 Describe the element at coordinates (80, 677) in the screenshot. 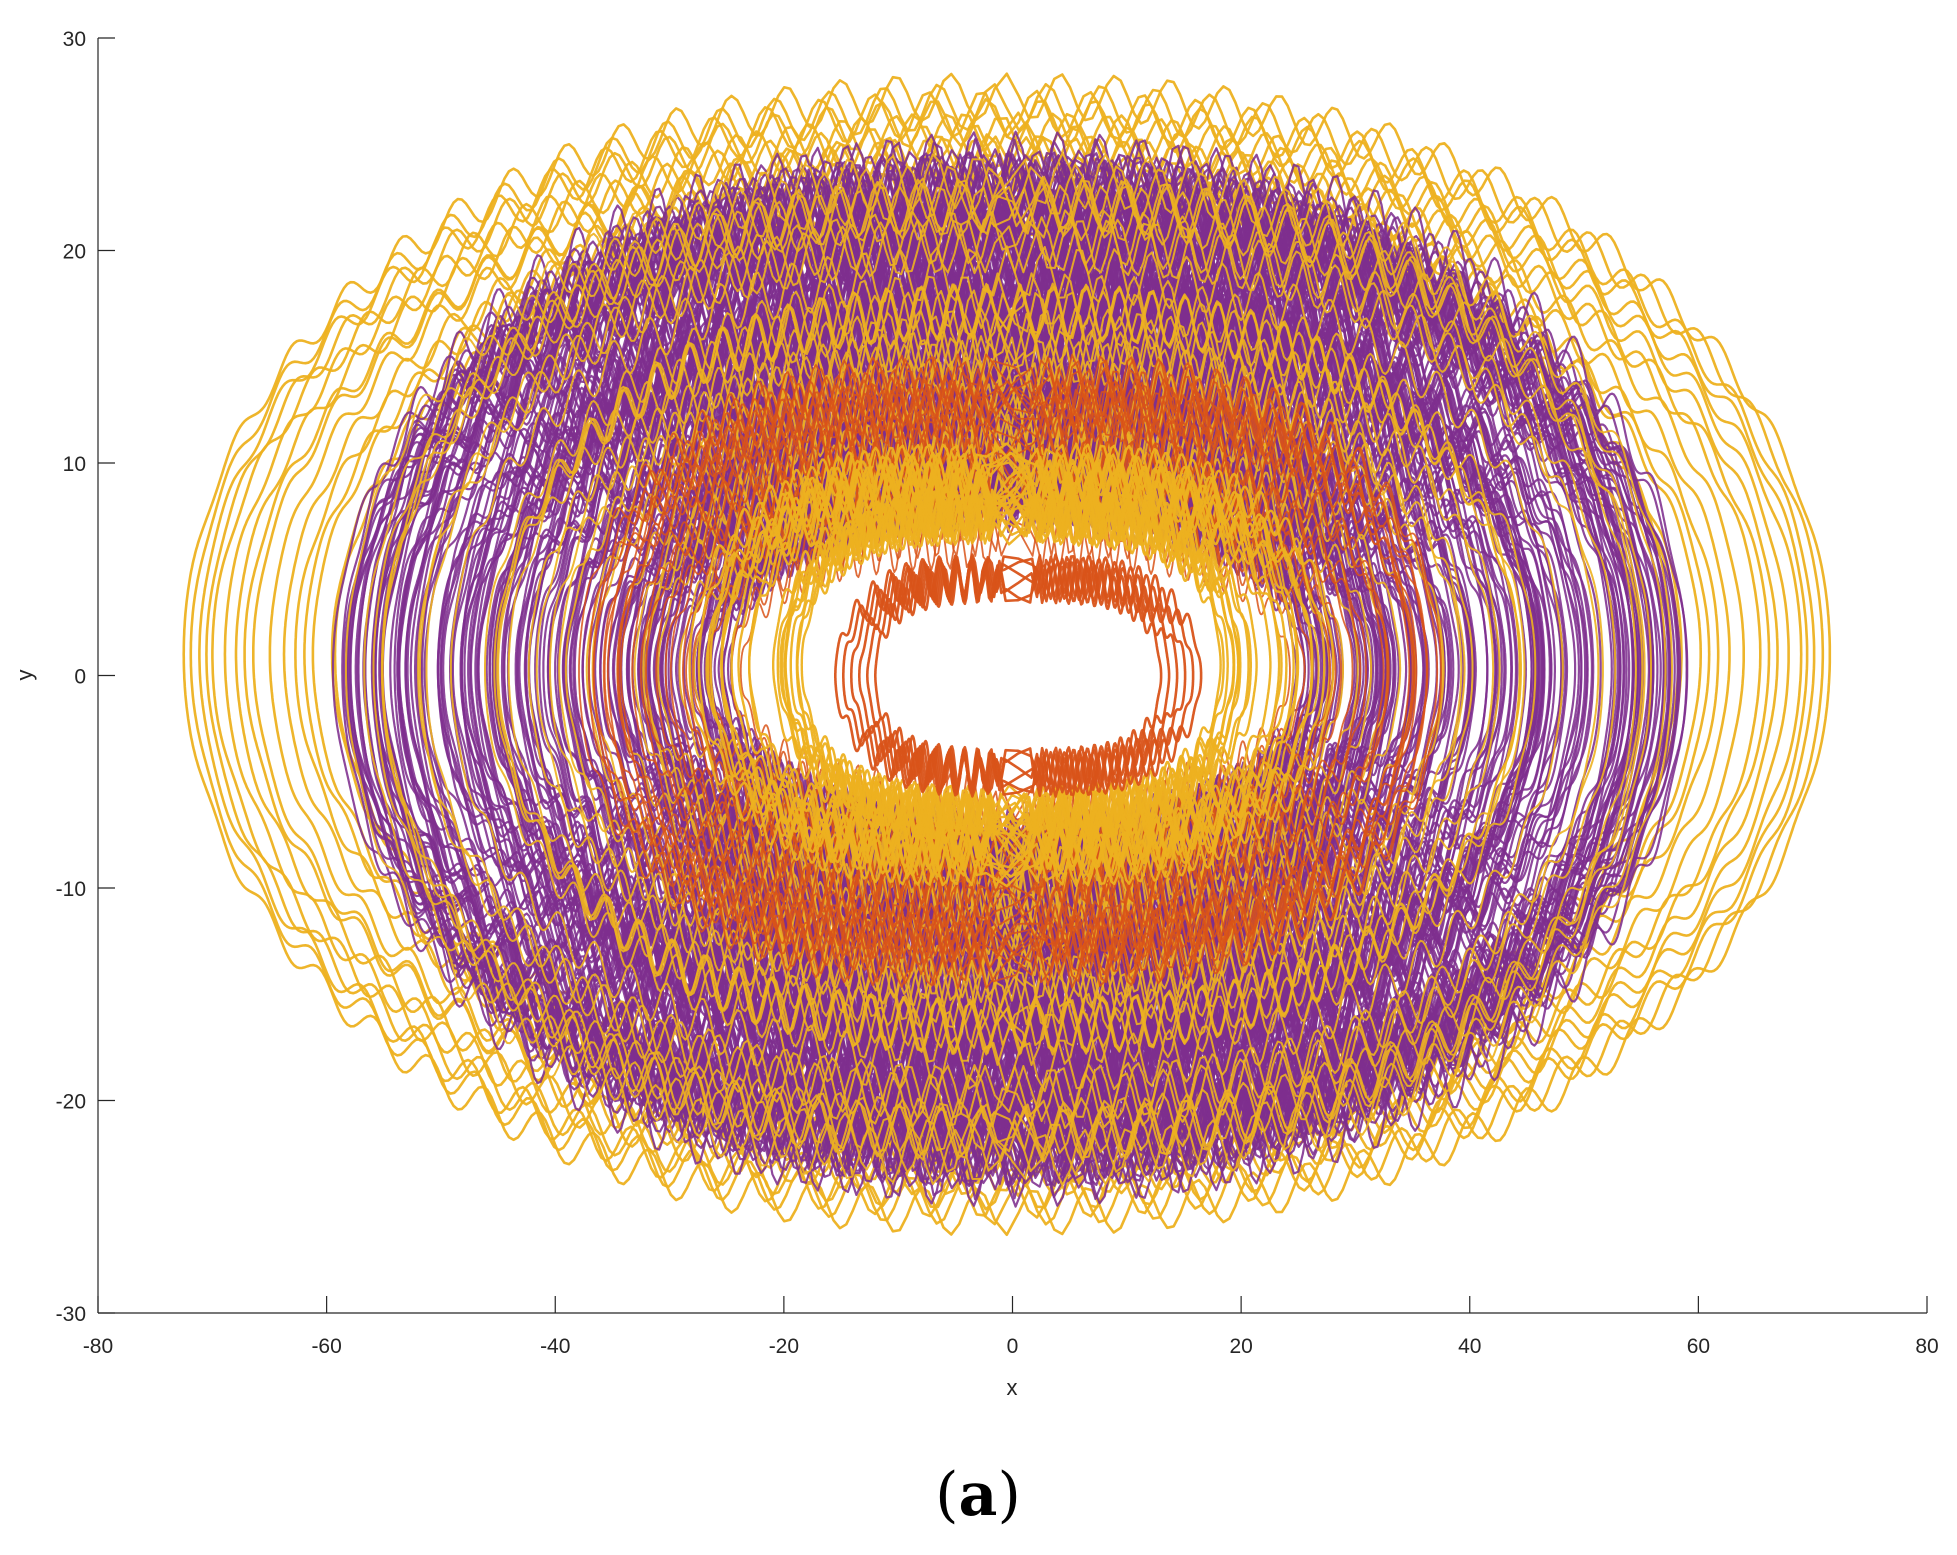

I see `y-tick-label: 0` at that location.